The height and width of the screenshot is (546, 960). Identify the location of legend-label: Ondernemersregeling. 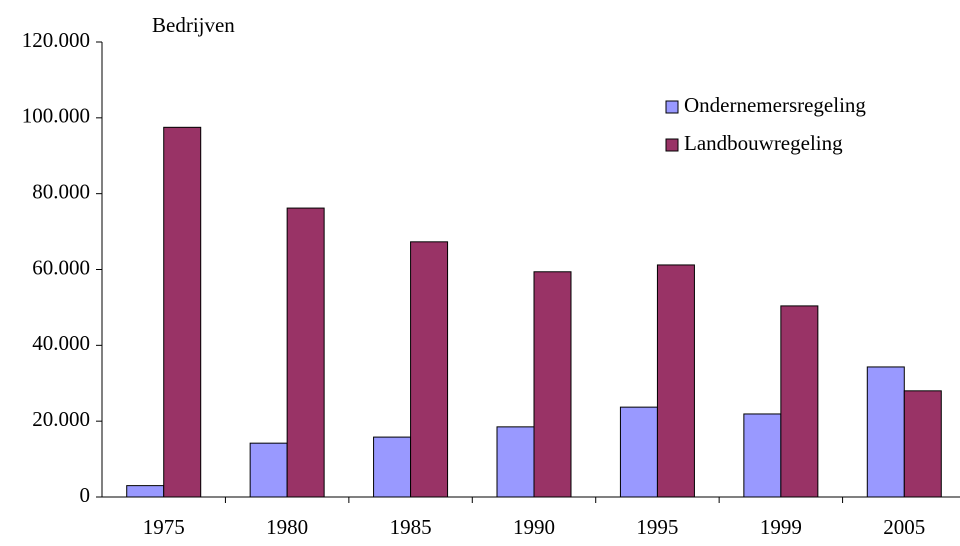
(775, 105).